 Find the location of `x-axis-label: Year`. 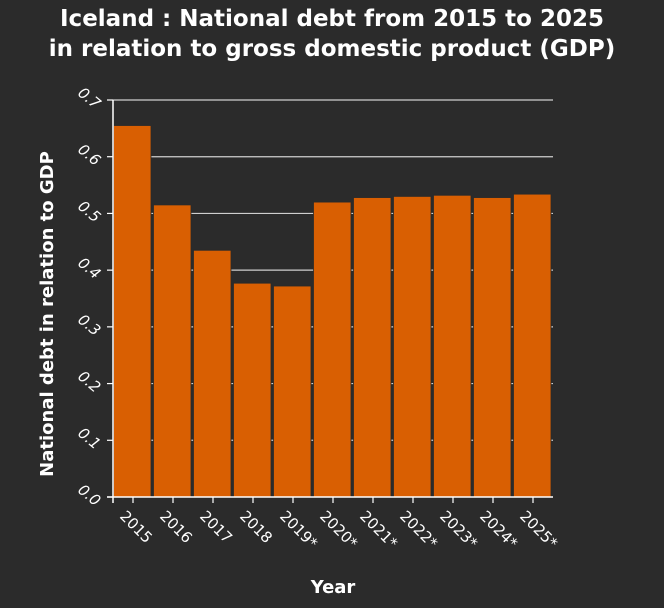

x-axis-label: Year is located at coordinates (333, 587).